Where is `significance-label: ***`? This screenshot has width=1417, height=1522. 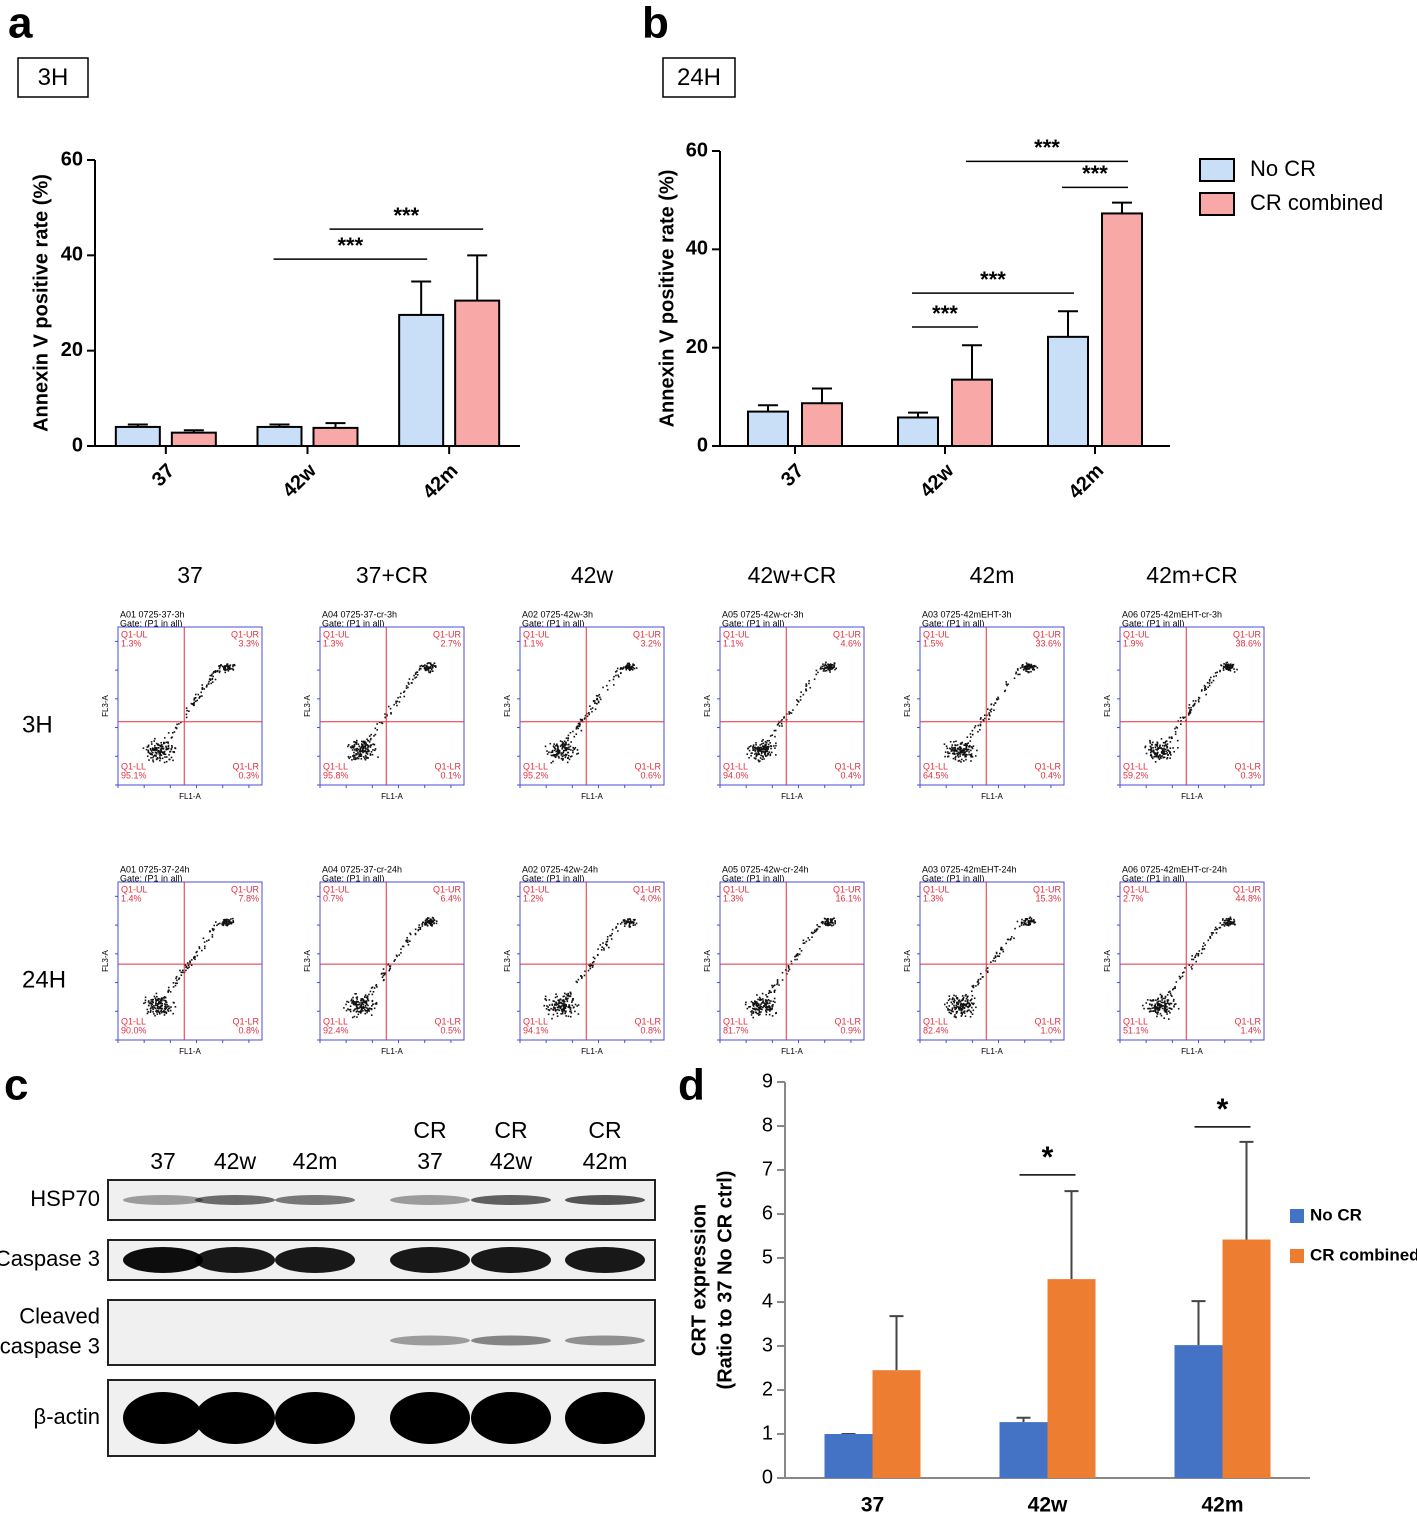 significance-label: *** is located at coordinates (350, 245).